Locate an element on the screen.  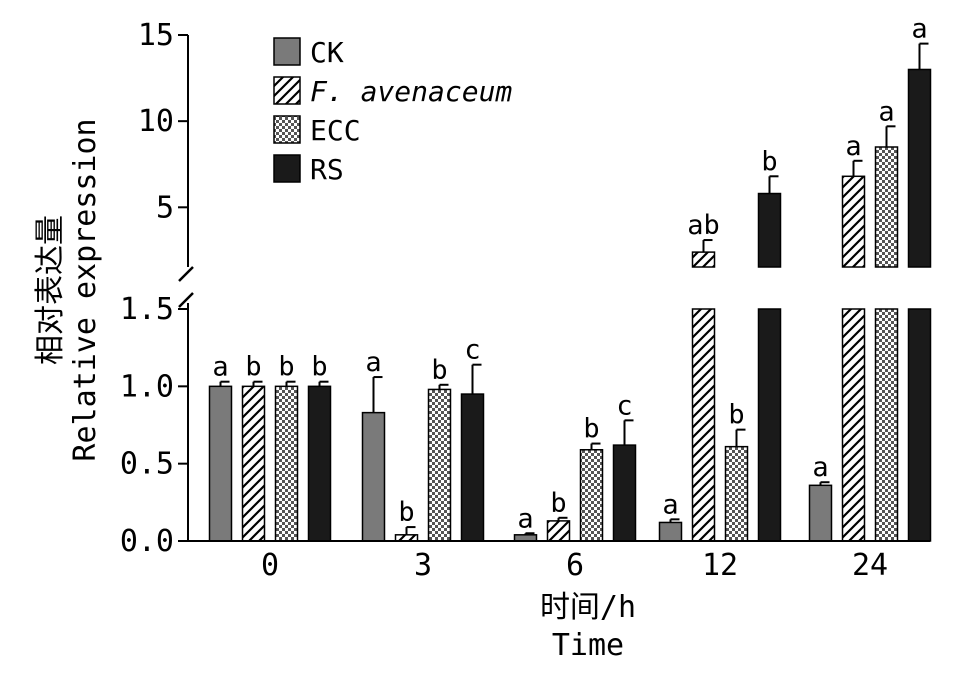
bar-ecc-24-lower is located at coordinates (886, 425).